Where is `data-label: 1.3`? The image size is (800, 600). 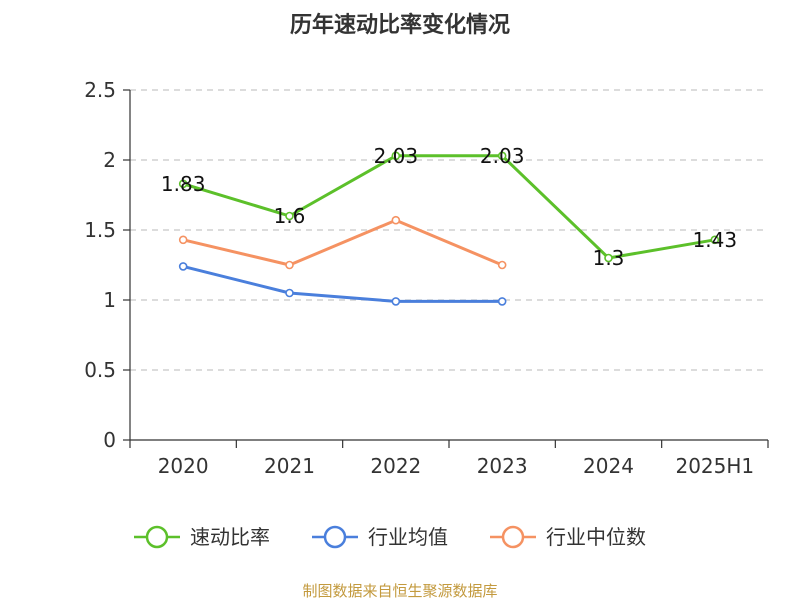
data-label: 1.3 is located at coordinates (609, 258).